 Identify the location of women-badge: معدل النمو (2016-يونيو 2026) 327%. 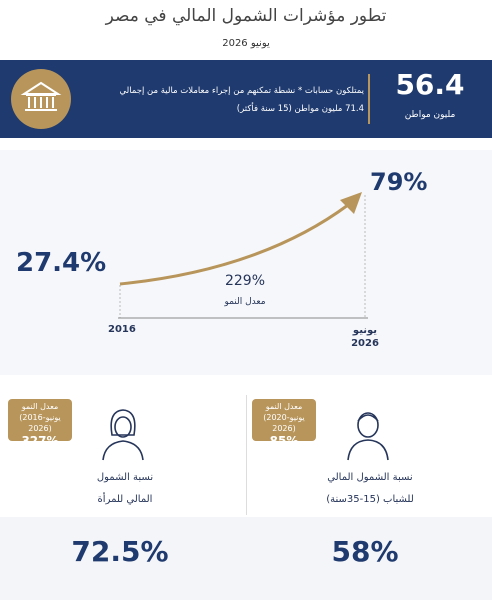
(40, 423).